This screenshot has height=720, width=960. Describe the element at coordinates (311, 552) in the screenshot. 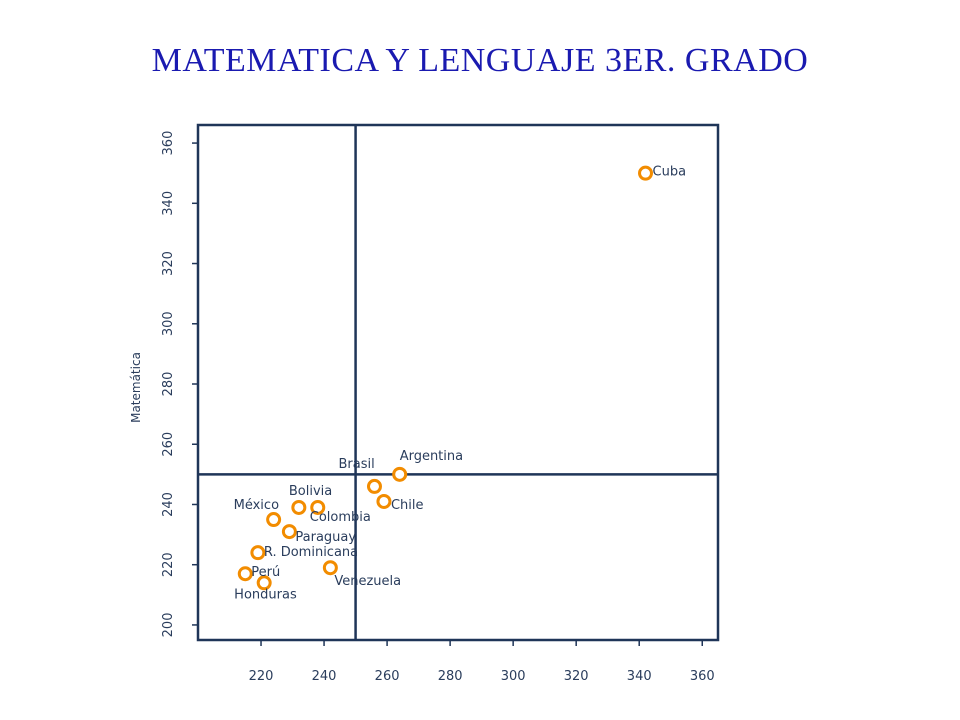

I see `point-label: R. Dominicana` at that location.